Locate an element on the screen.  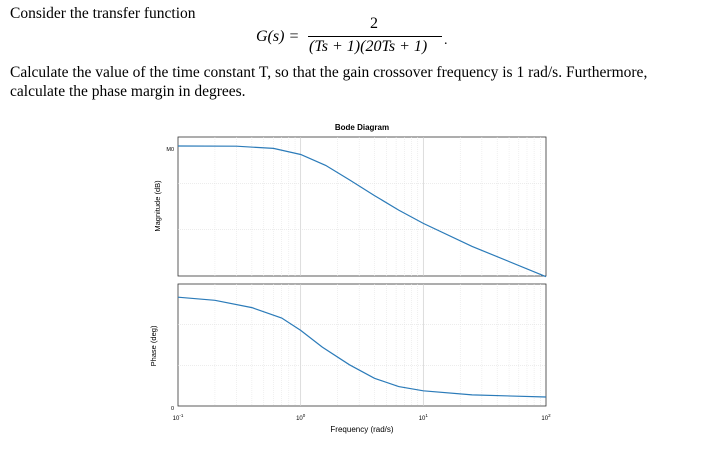
phase-frame is located at coordinates (362, 345).